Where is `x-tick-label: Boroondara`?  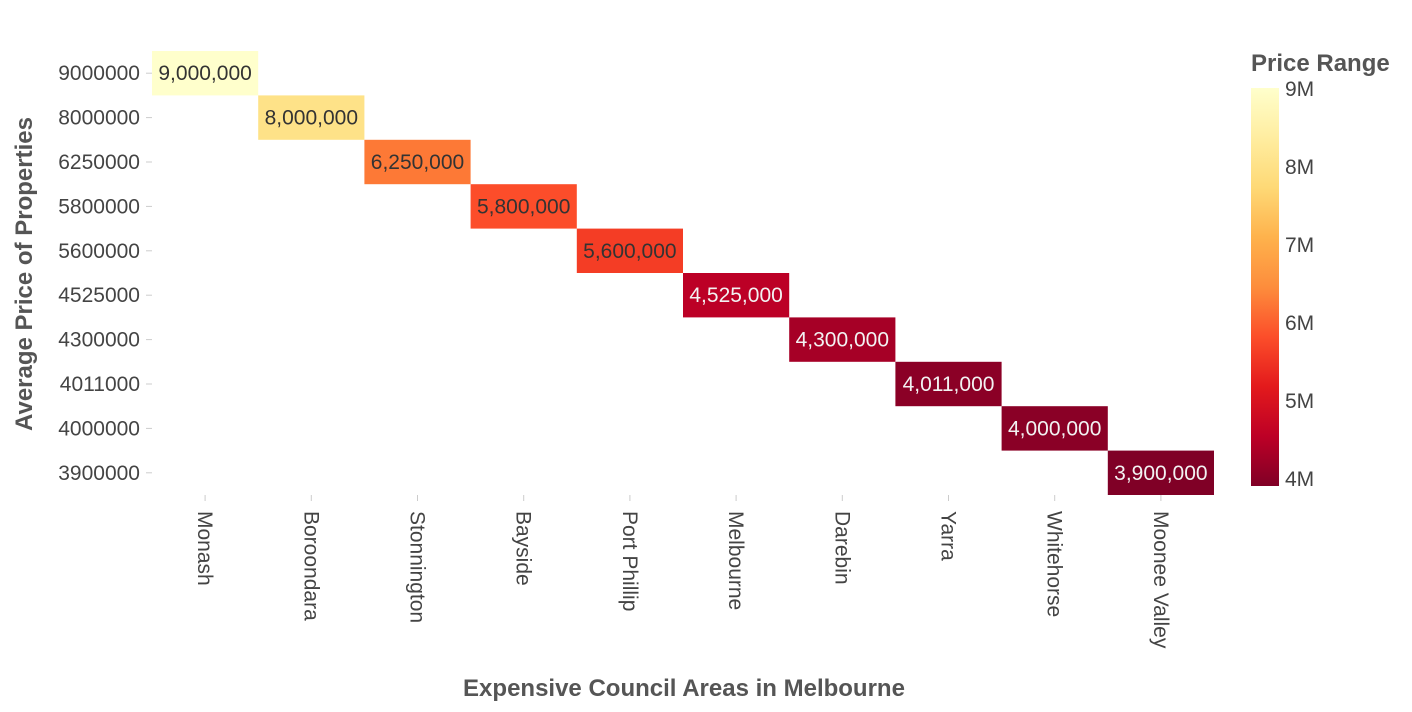 x-tick-label: Boroondara is located at coordinates (310, 566).